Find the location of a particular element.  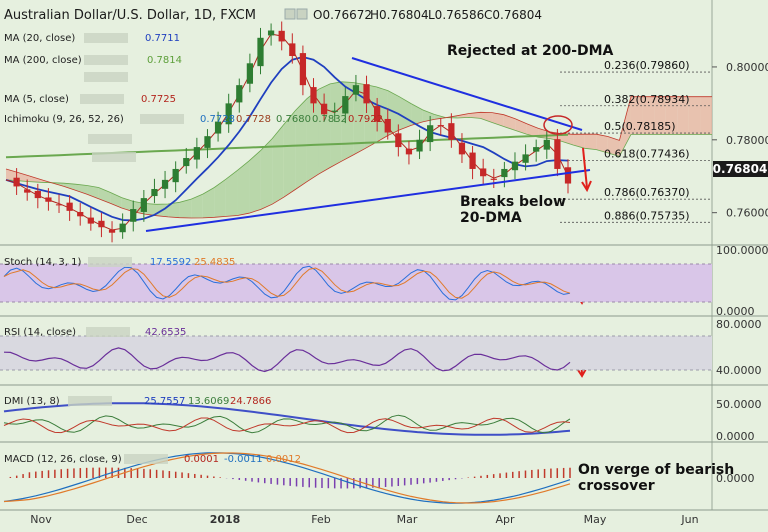

ma200-value: 0.7814 is located at coordinates (164, 60).